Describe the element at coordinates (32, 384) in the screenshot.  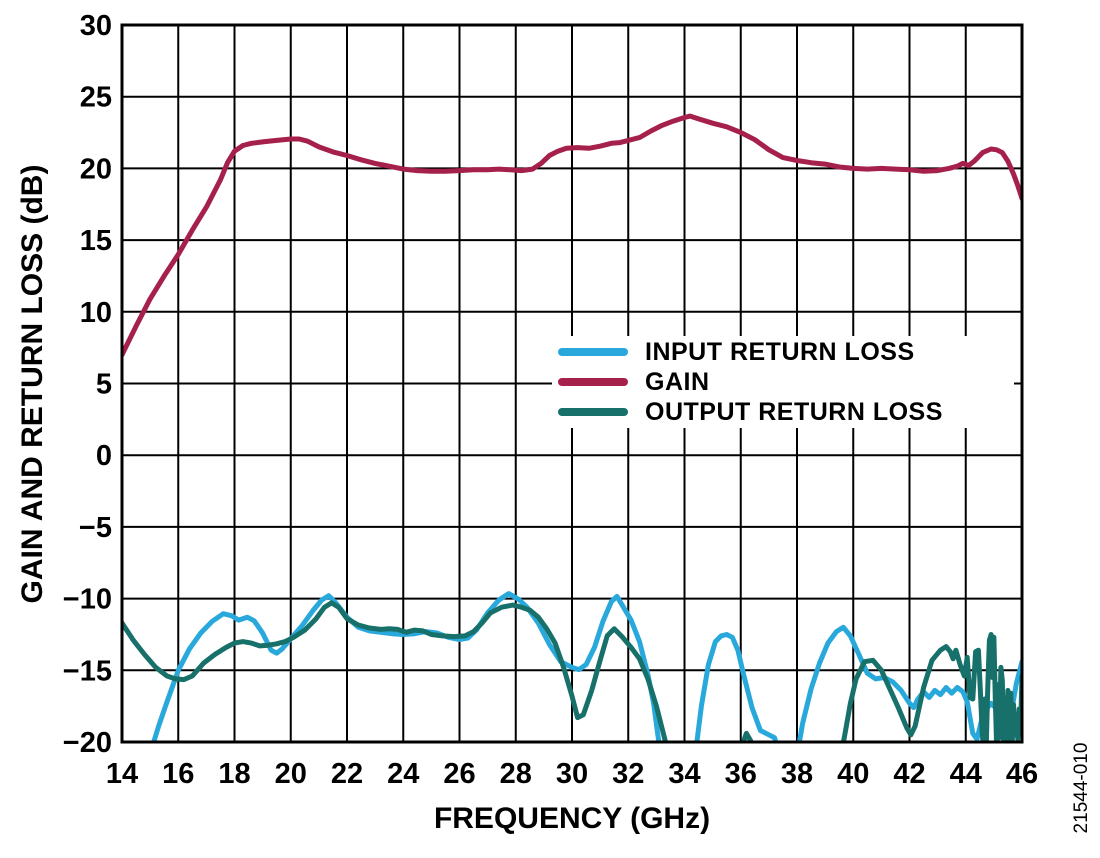
I see `y-axis-title: GAIN AND RETURN LOSS (dB)` at that location.